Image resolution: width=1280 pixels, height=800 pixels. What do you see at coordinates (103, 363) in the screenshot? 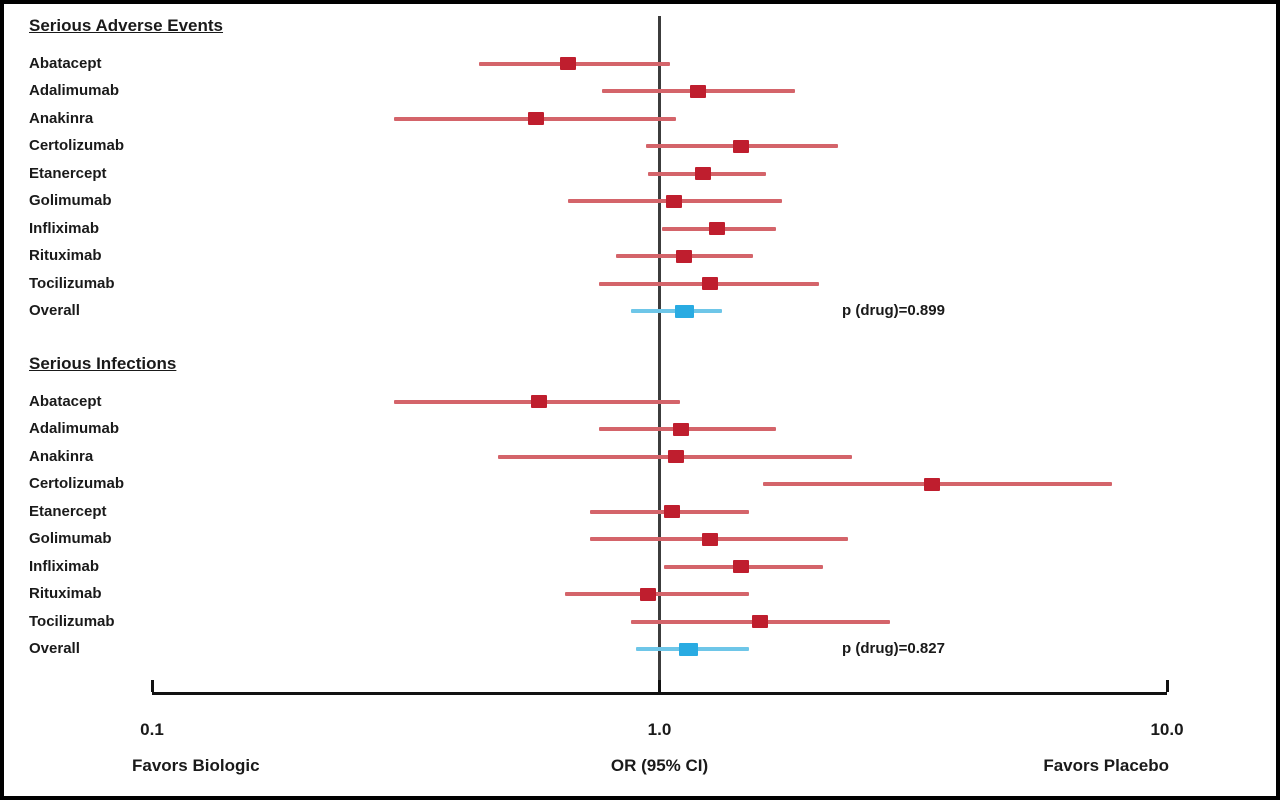
I see `section-title: Serious Infections` at bounding box center [103, 363].